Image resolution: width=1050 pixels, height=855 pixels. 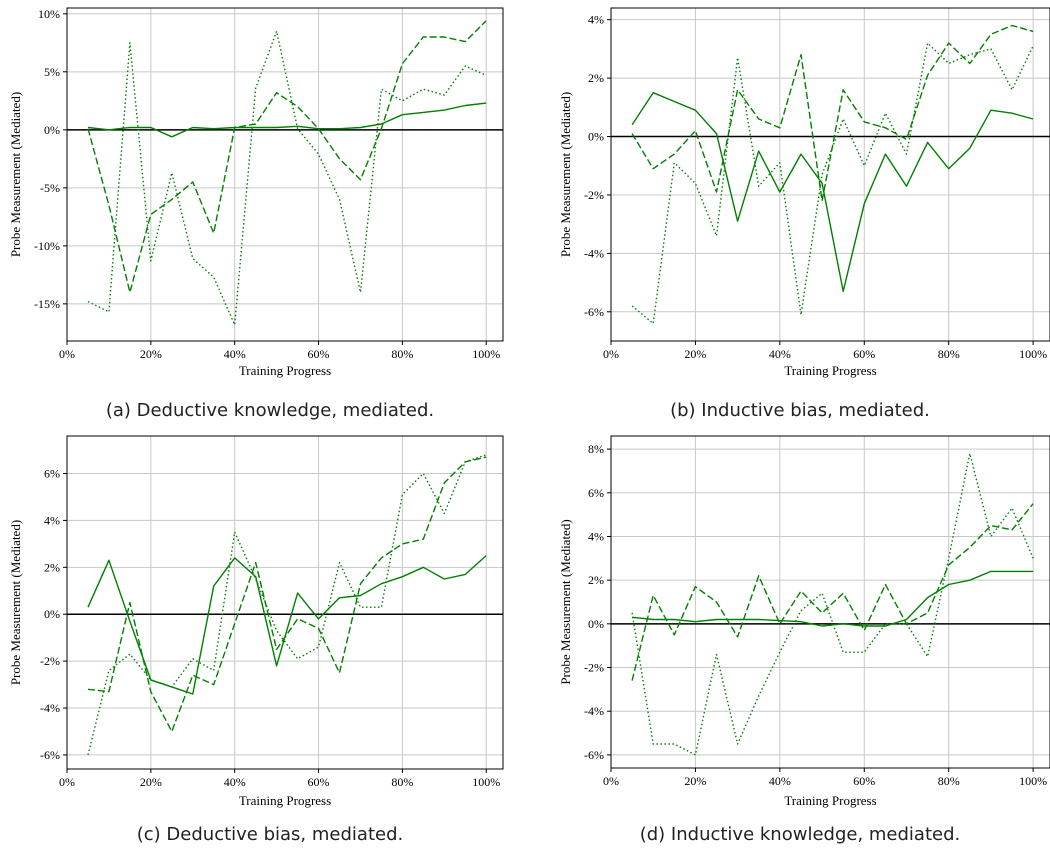 What do you see at coordinates (50, 188) in the screenshot?
I see `y-tick-label: -5%` at bounding box center [50, 188].